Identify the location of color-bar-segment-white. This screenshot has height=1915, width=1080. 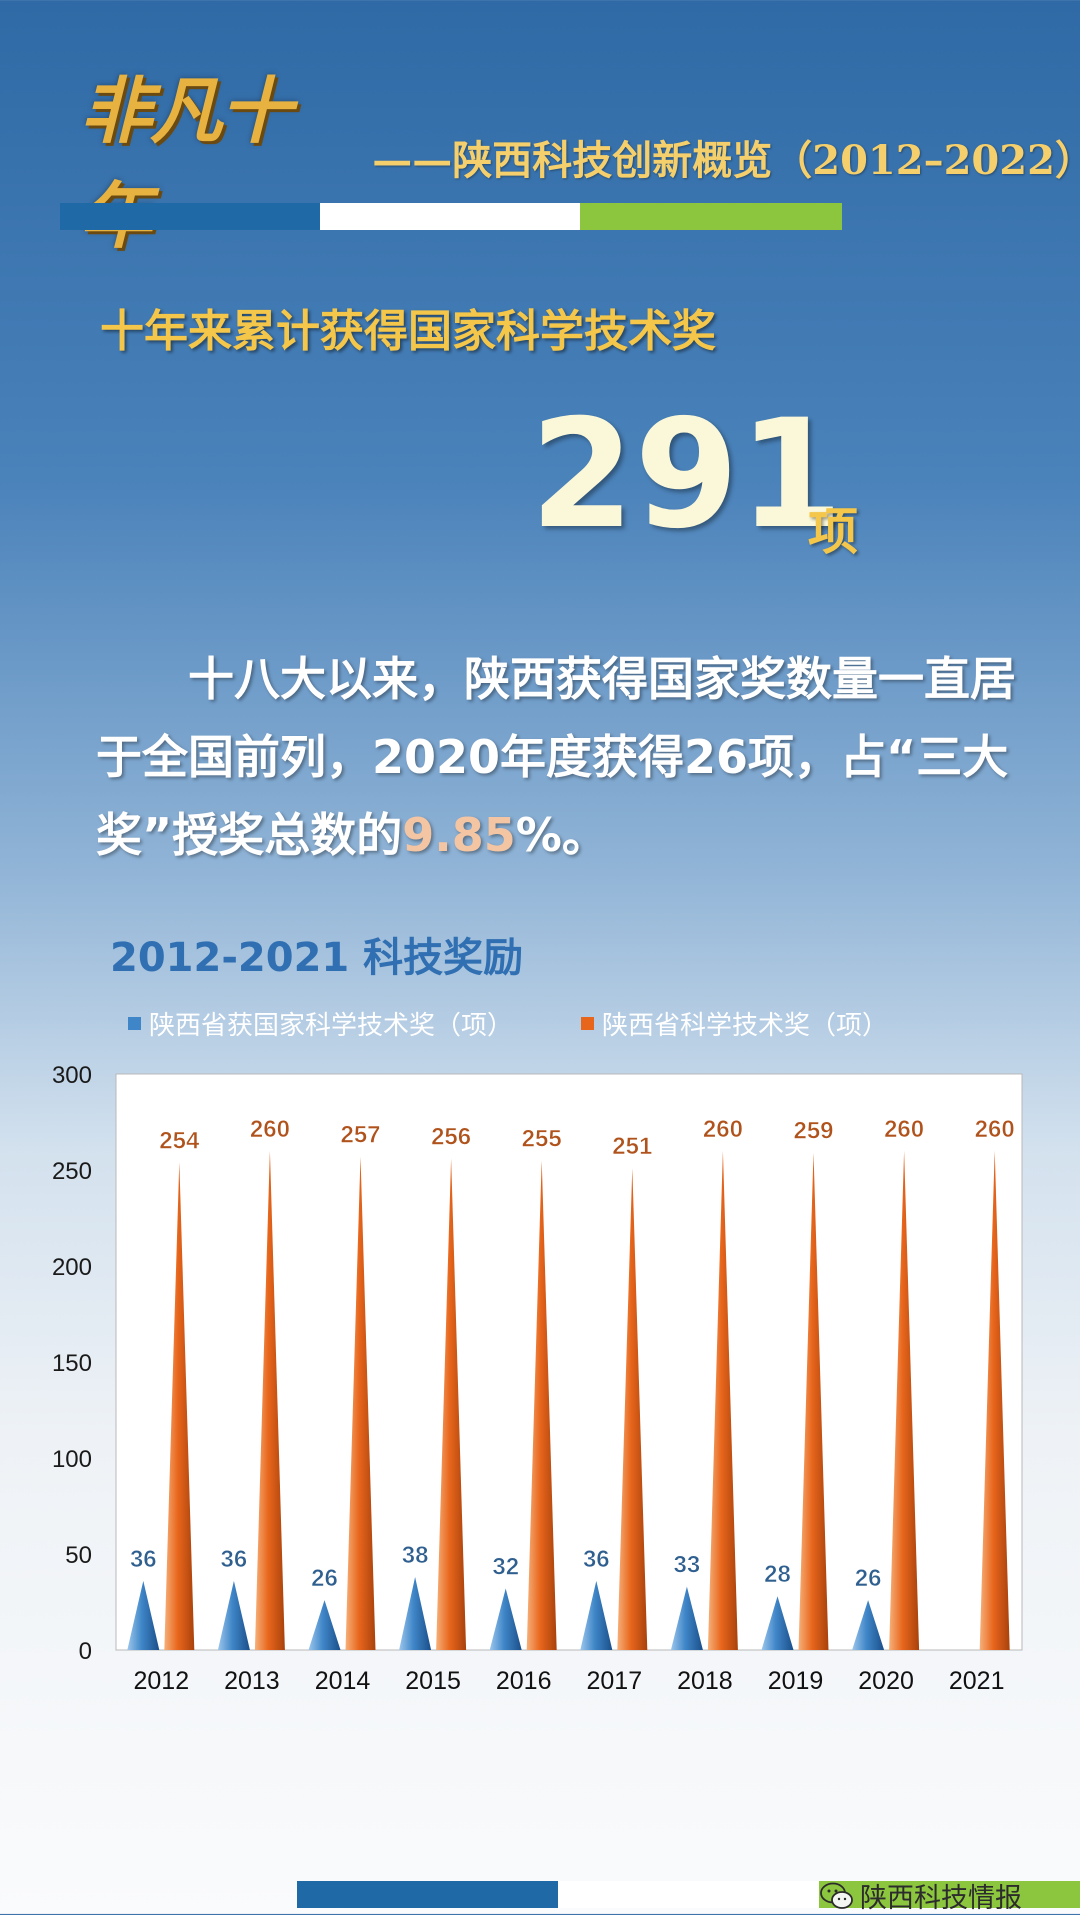
(450, 216).